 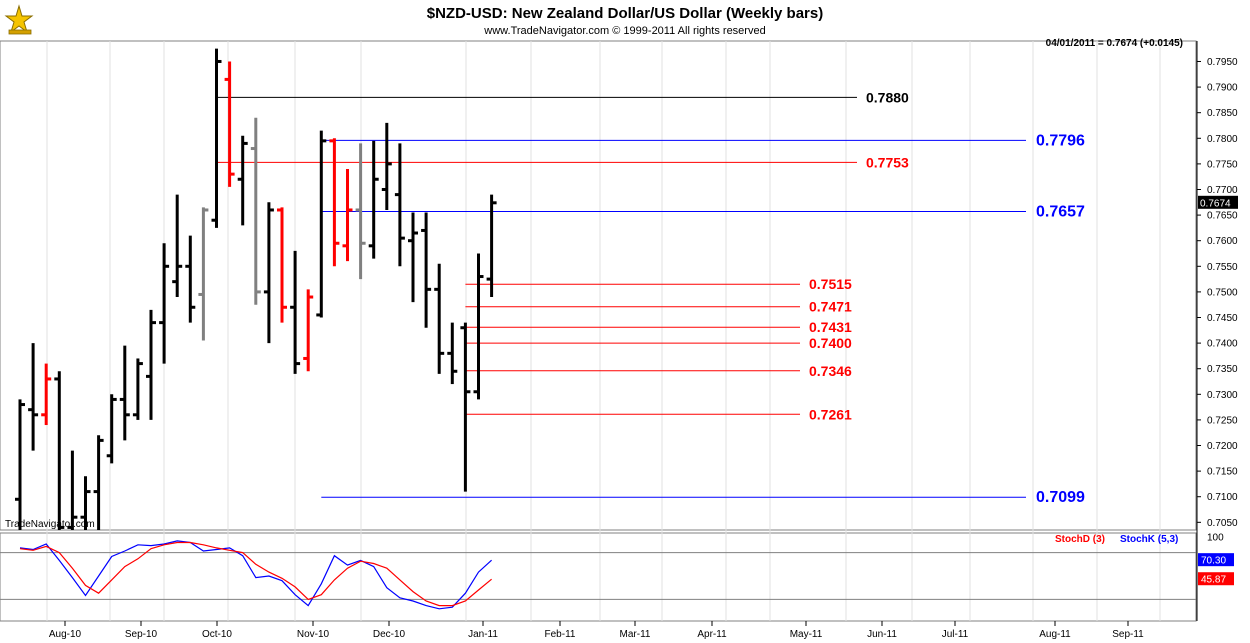 What do you see at coordinates (1222, 190) in the screenshot?
I see `price-tick-label: 0.7700` at bounding box center [1222, 190].